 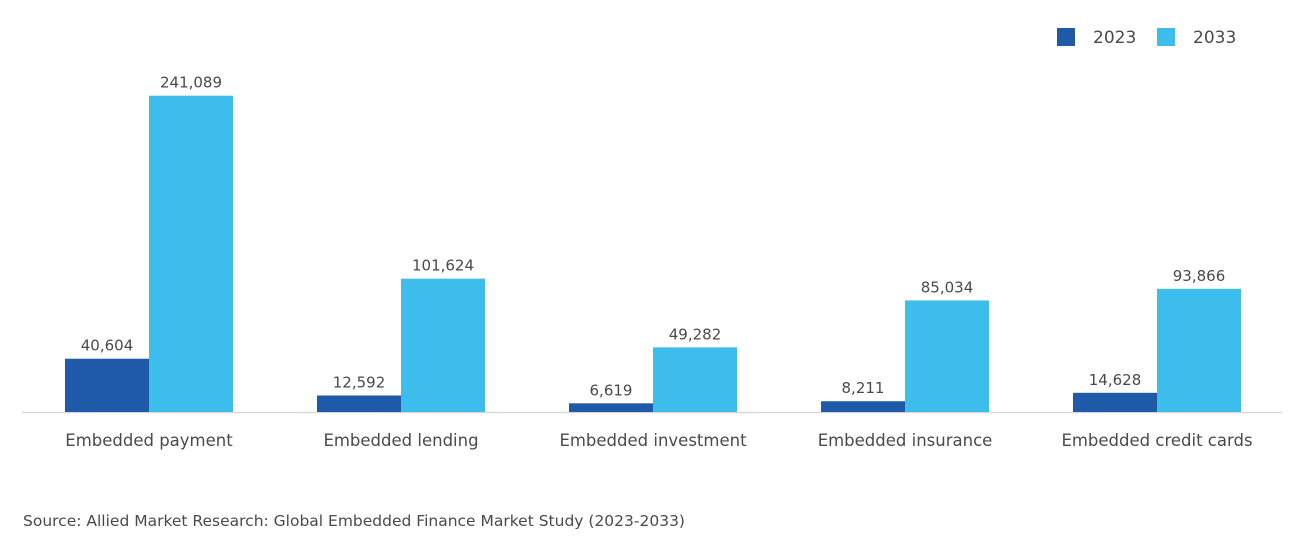 I want to click on data-label: 40,604, so click(x=107, y=346).